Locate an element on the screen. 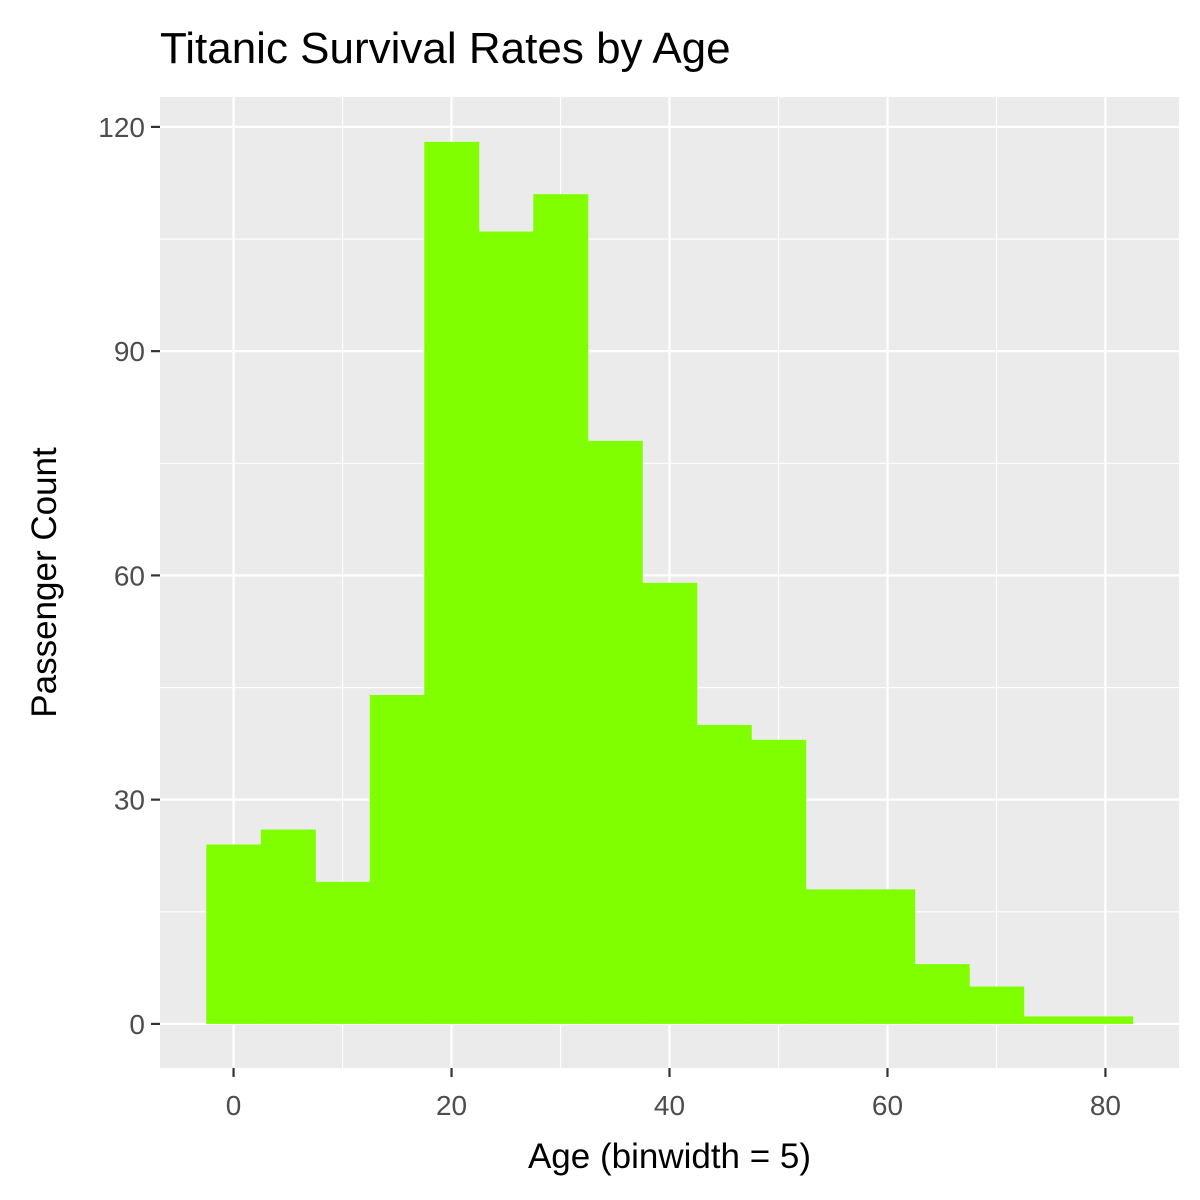  y-tick-label: 0 is located at coordinates (137, 1024).